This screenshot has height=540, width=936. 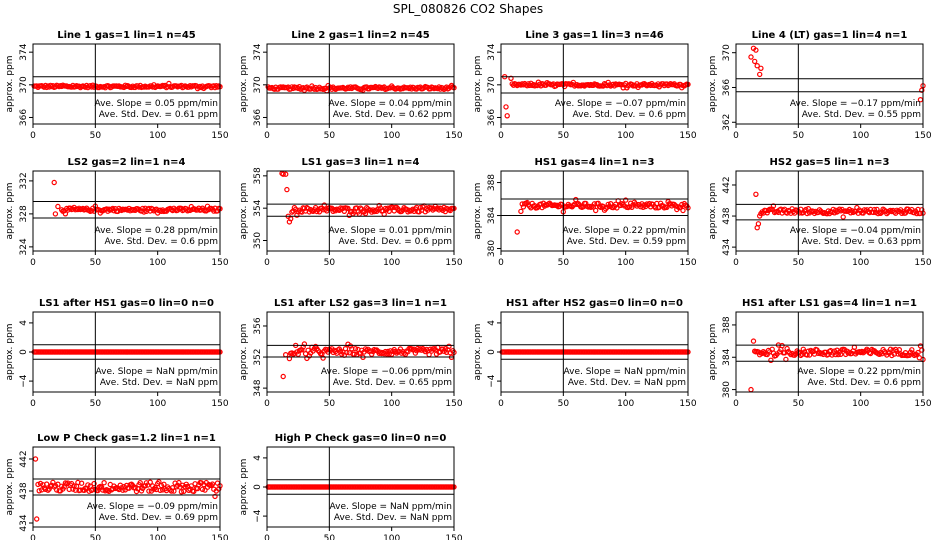 What do you see at coordinates (829, 84) in the screenshot?
I see `plot-frame` at bounding box center [829, 84].